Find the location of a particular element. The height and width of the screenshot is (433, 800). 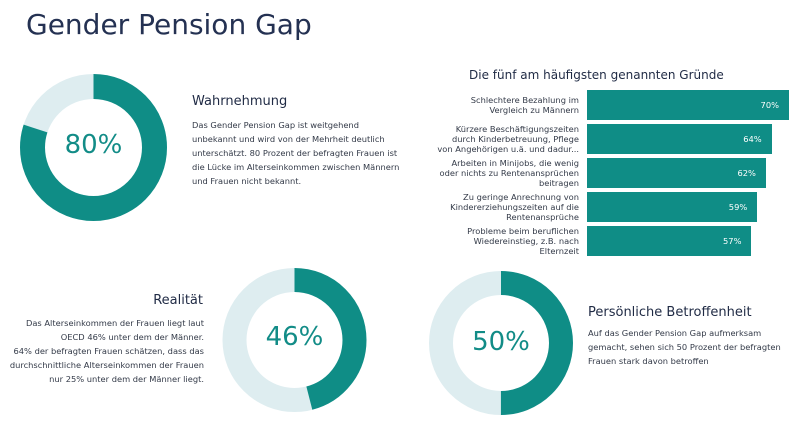

text-line: Das Gender Pension Gap ist weitgehend is located at coordinates (275, 125).